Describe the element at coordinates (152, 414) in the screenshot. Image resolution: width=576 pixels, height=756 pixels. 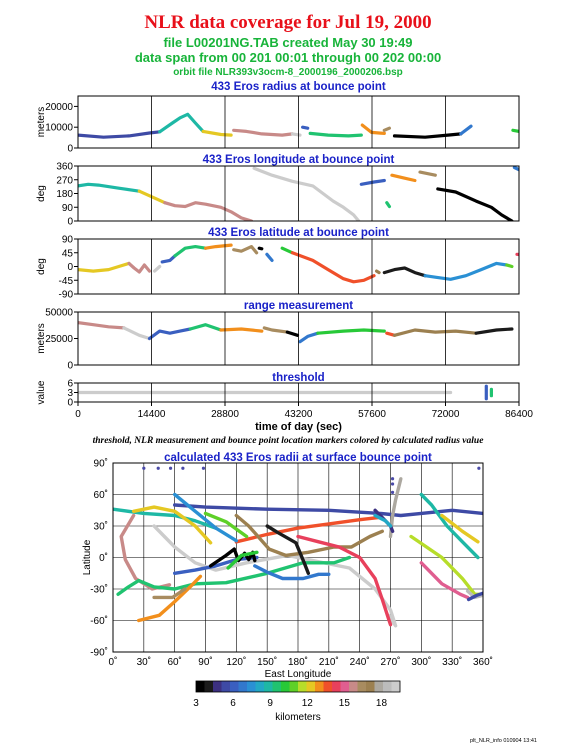
I see `xtick-label: 14400` at that location.